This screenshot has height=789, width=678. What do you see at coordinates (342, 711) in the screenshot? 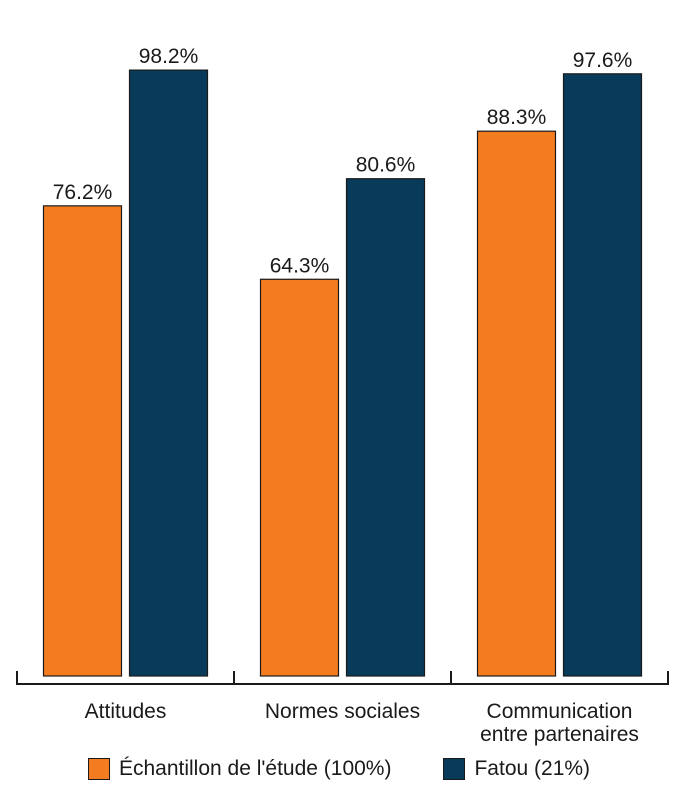
I see `category-label-2: Normes sociales` at bounding box center [342, 711].